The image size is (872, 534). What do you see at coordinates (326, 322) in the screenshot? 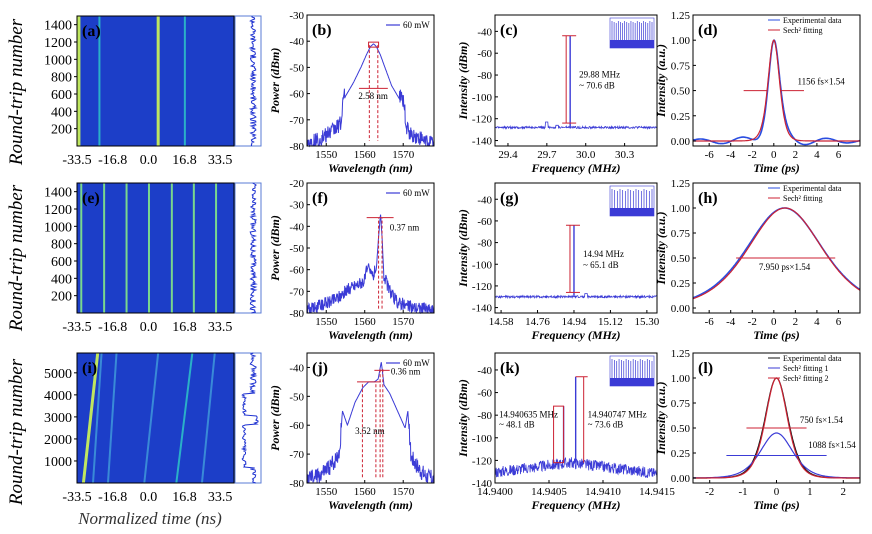
I see `x-tick-label-f-0: 1550` at bounding box center [326, 322].